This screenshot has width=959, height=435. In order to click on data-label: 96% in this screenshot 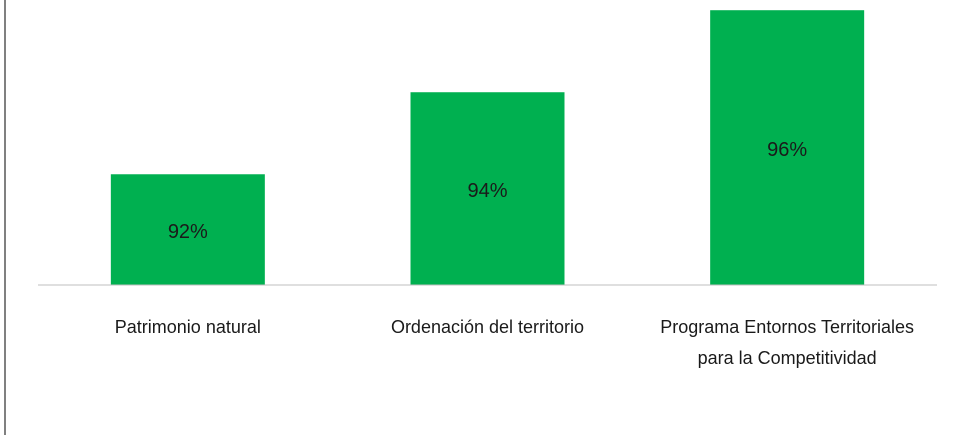, I will do `click(787, 150)`.